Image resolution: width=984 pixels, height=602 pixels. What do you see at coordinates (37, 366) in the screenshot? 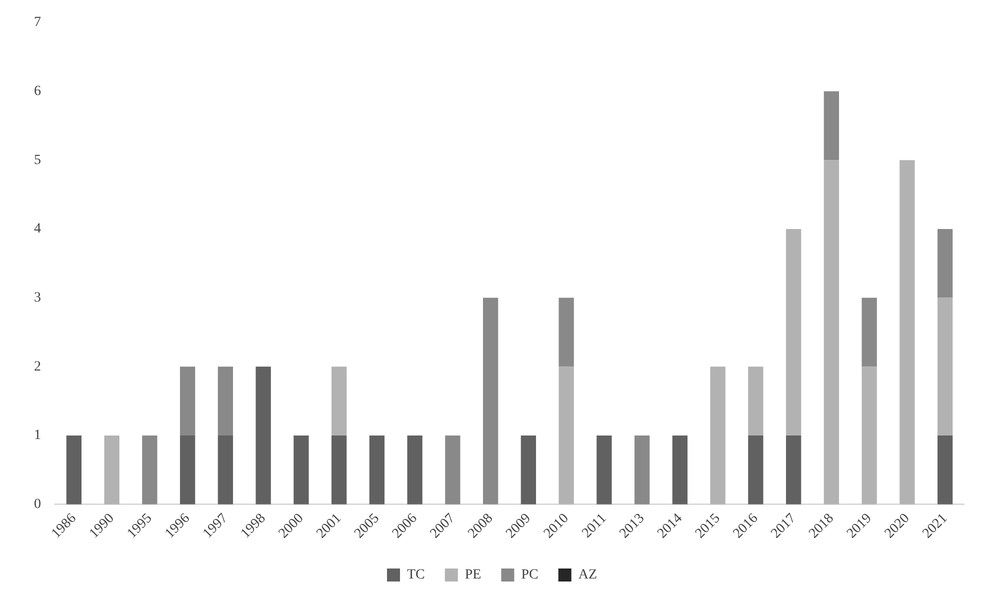
I see `y-tick-label: 2` at bounding box center [37, 366].